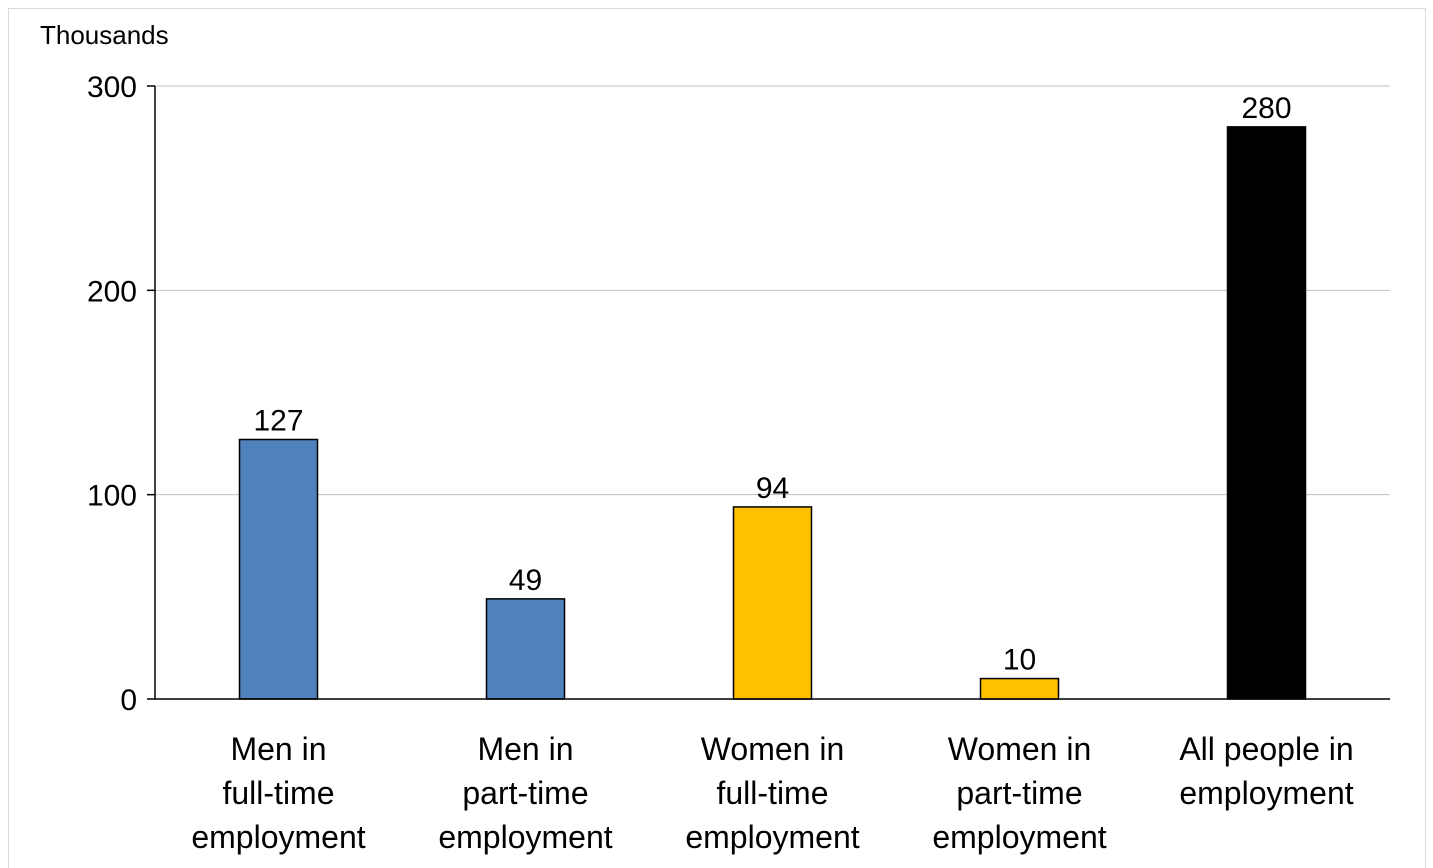 This screenshot has width=1433, height=868. What do you see at coordinates (1266, 108) in the screenshot?
I see `data-label: 280` at bounding box center [1266, 108].